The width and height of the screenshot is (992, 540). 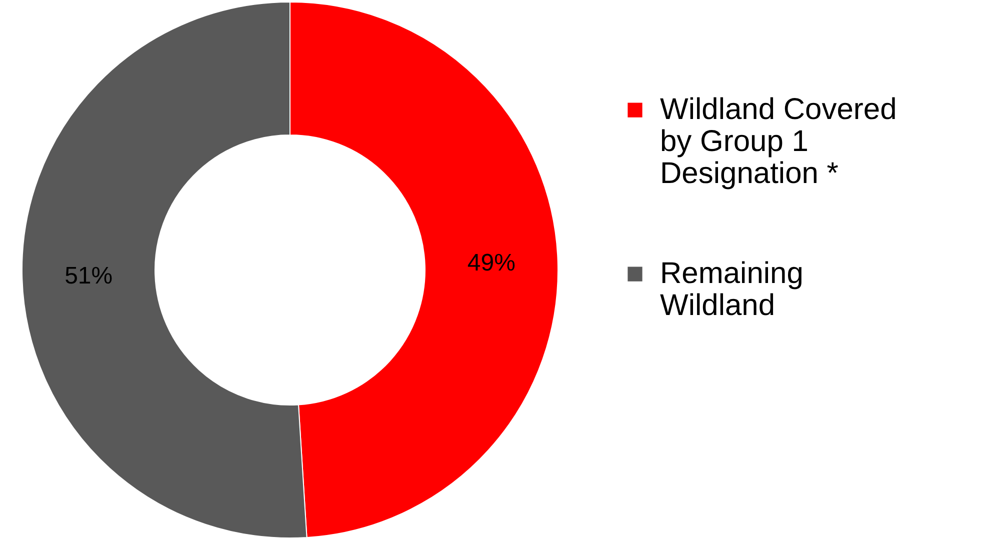 I want to click on legend-label: Remaining Wildland, so click(x=732, y=289).